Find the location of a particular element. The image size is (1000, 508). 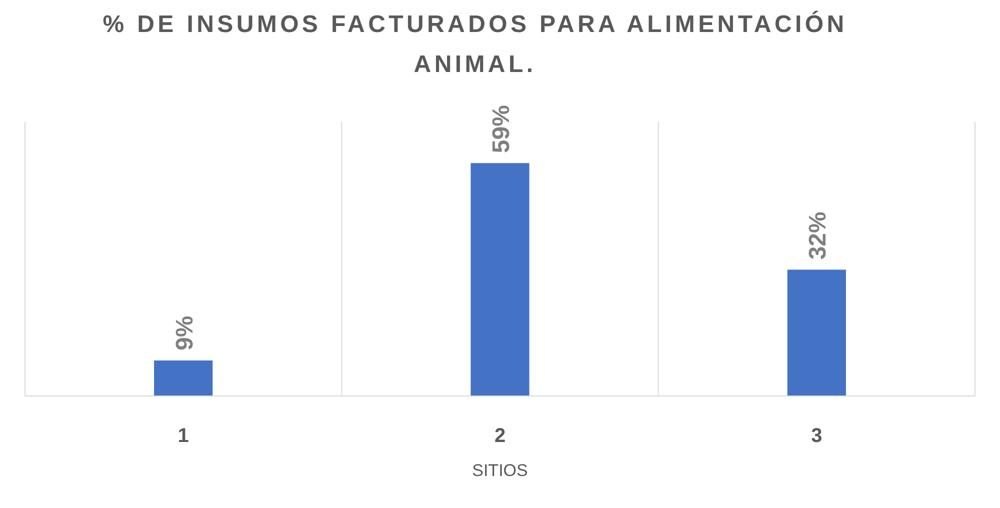

data-label: 32% is located at coordinates (818, 236).